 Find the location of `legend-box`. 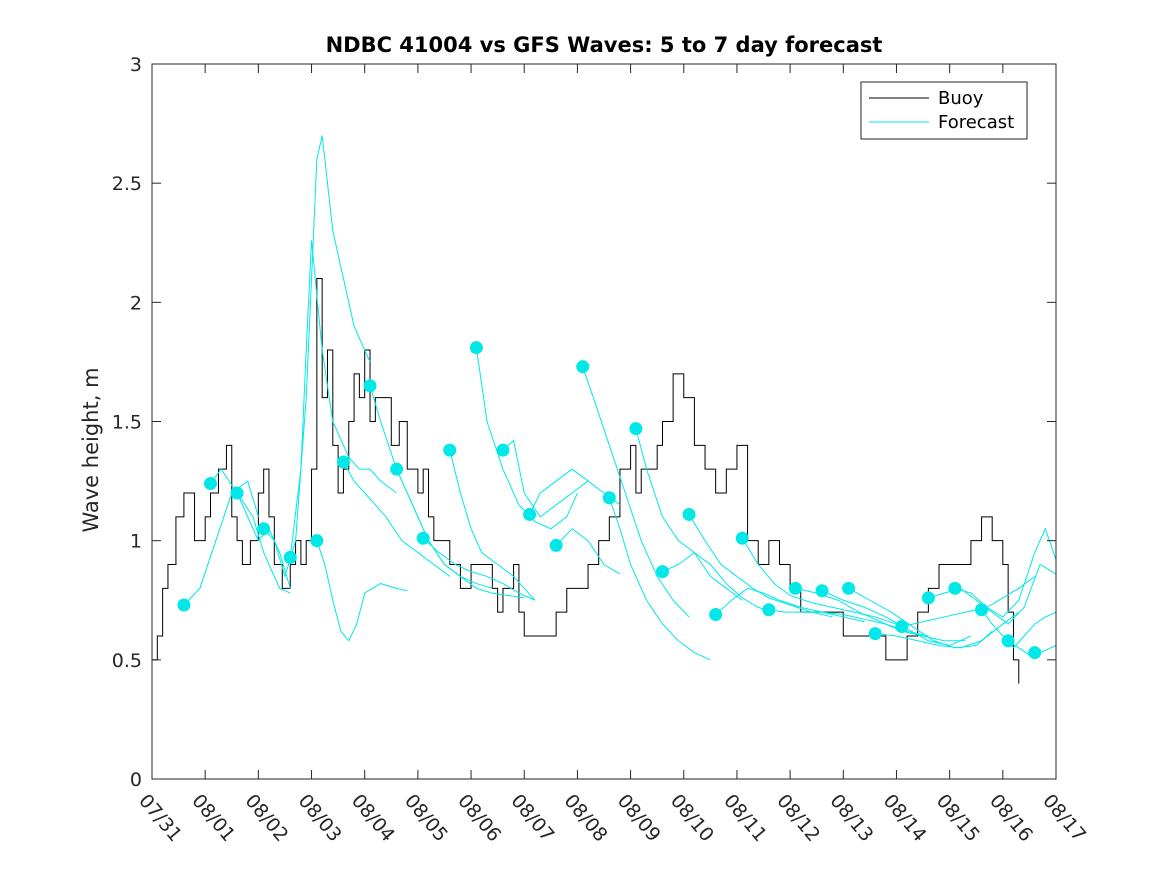

legend-box is located at coordinates (944, 110).